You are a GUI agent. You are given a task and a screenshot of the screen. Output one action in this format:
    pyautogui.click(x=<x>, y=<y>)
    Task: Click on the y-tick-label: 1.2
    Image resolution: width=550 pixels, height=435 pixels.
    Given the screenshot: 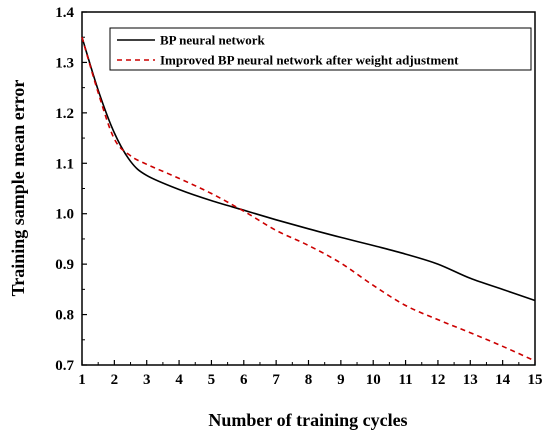 What is the action you would take?
    pyautogui.click(x=64, y=114)
    